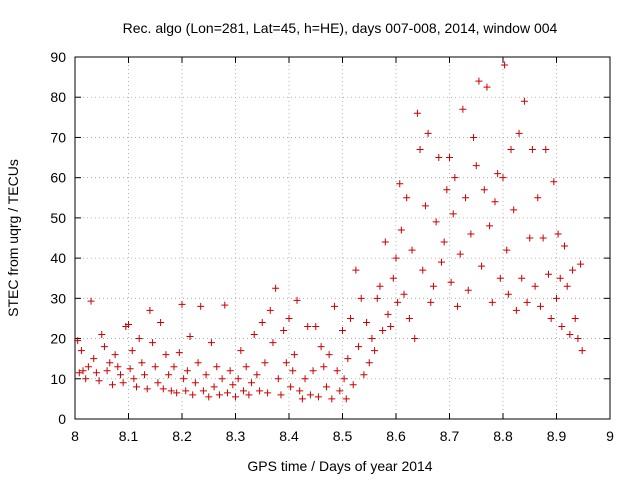 This screenshot has width=640, height=480. What do you see at coordinates (58, 258) in the screenshot?
I see `y-tick-label: 40` at bounding box center [58, 258].